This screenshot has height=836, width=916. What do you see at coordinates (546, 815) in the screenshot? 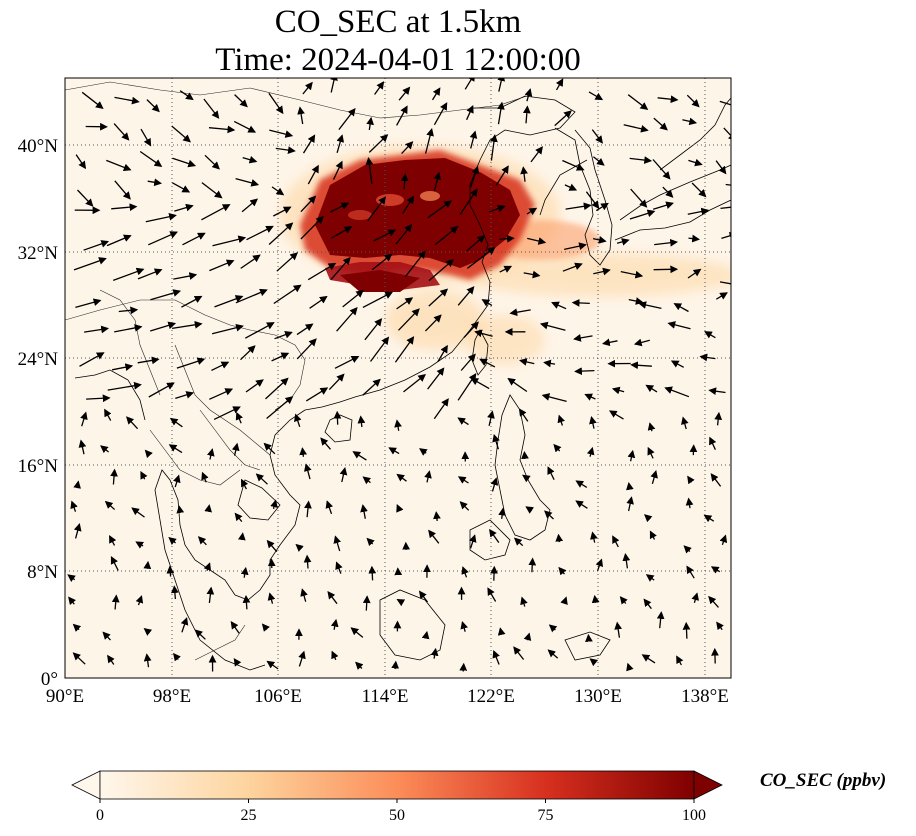
I see `colorbar-tick-label: 75` at bounding box center [546, 815].